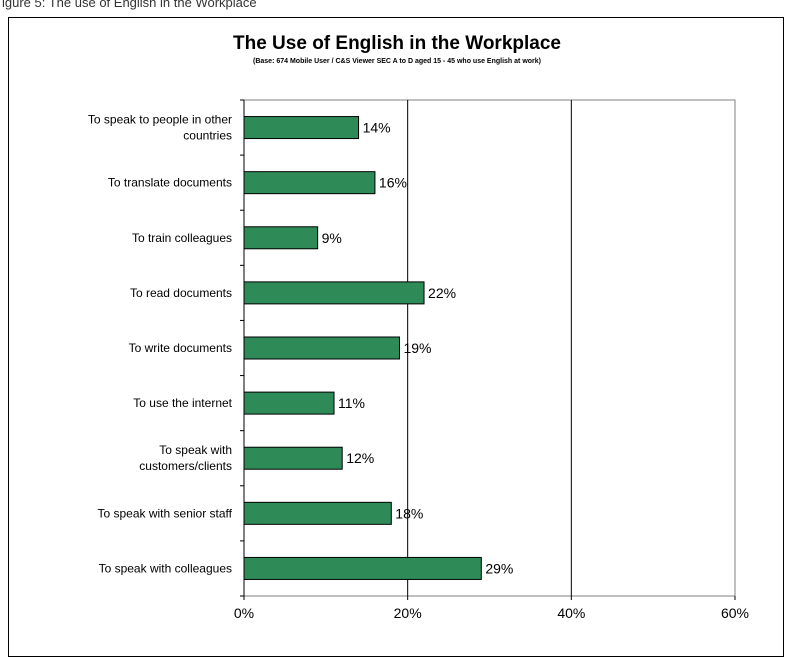 This screenshot has height=657, width=794. I want to click on data-label: 11%, so click(351, 403).